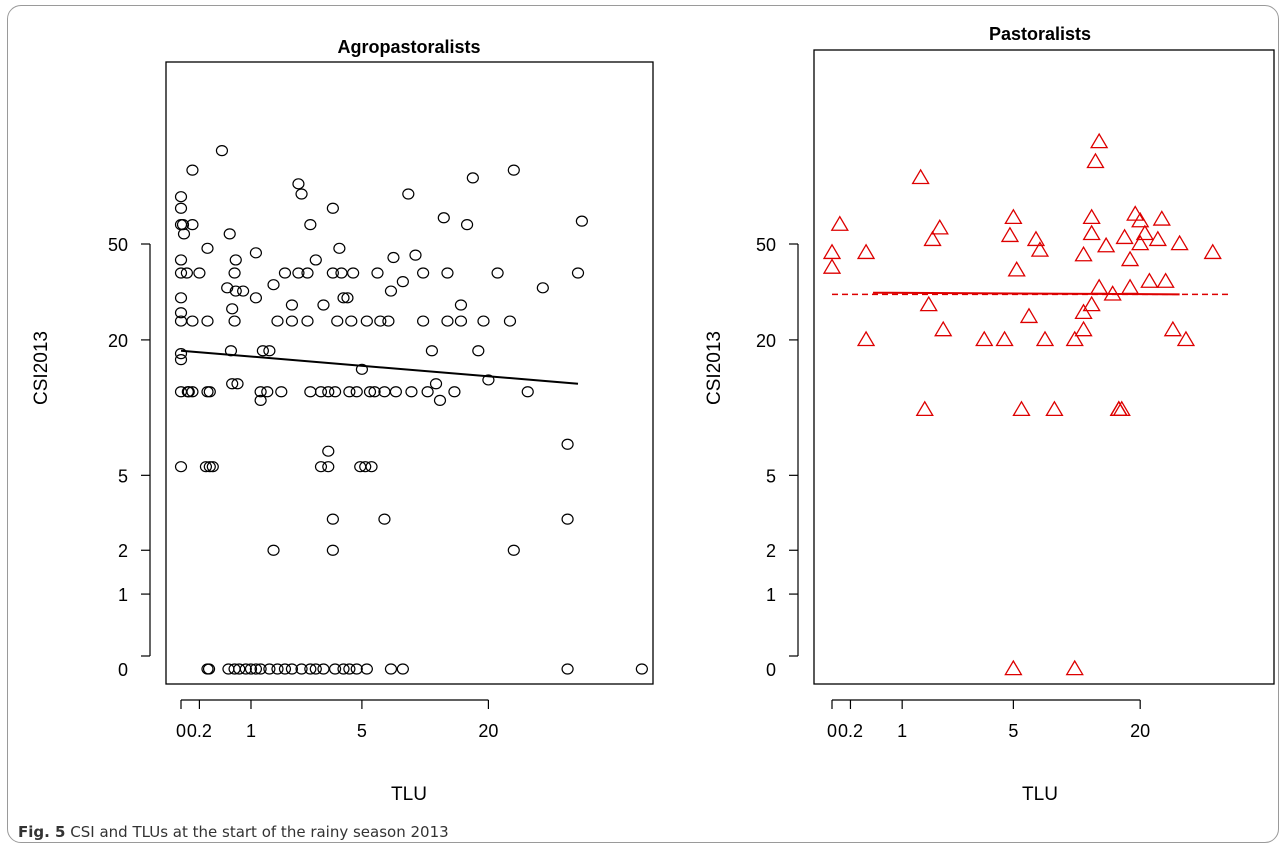 This screenshot has width=1287, height=849. I want to click on x-tick-label: 1, so click(902, 731).